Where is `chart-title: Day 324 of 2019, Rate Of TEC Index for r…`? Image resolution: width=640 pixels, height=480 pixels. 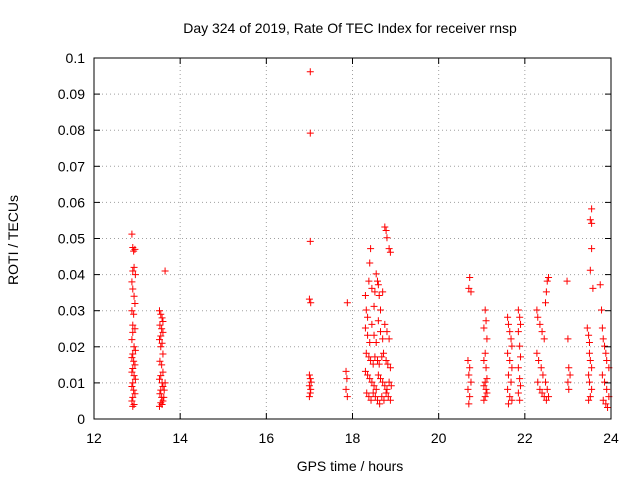
chart-title: Day 324 of 2019, Rate Of TEC Index for r… is located at coordinates (350, 28).